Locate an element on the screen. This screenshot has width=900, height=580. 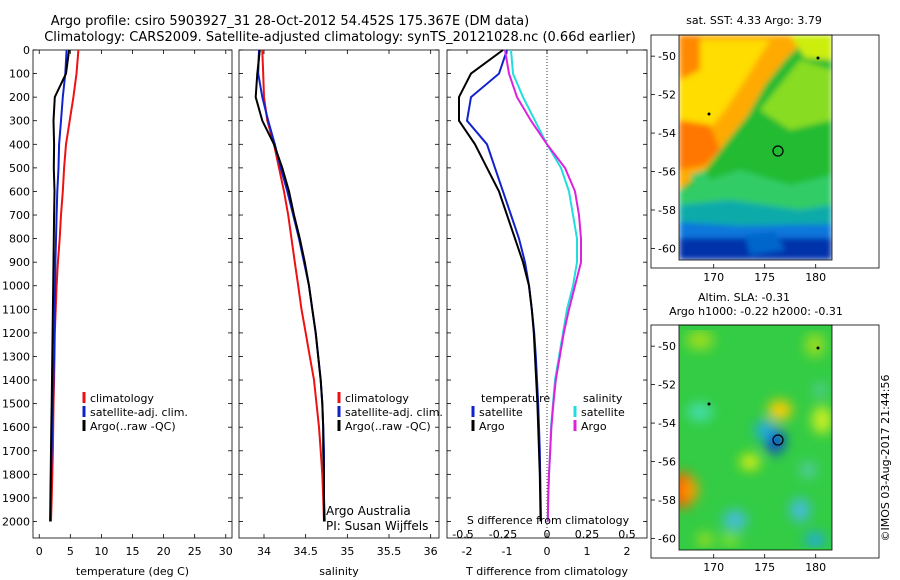
temperature-xtick-label: 10 is located at coordinates (101, 551).